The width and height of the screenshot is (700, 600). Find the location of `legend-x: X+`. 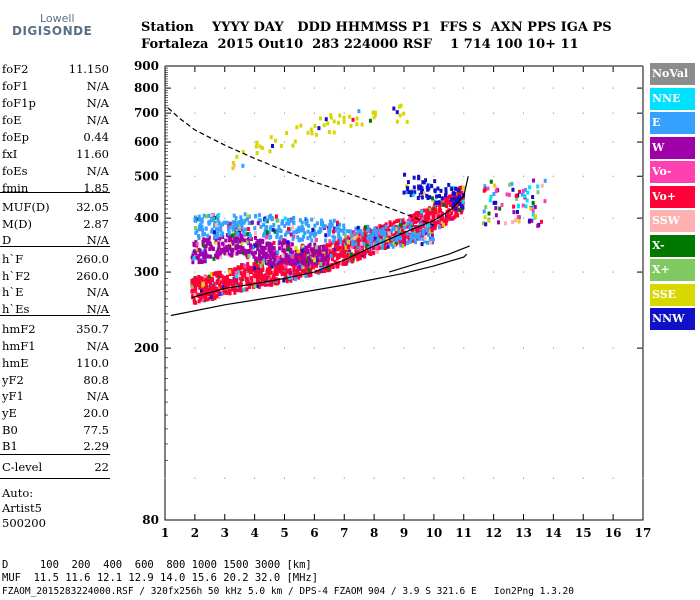

legend-x: X+ is located at coordinates (672, 270).